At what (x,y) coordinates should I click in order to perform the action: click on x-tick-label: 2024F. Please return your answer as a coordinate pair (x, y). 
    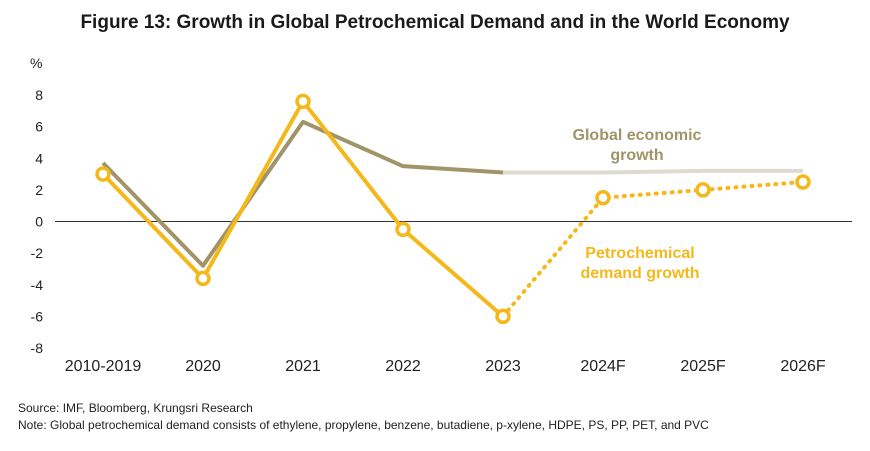
    Looking at the image, I should click on (603, 366).